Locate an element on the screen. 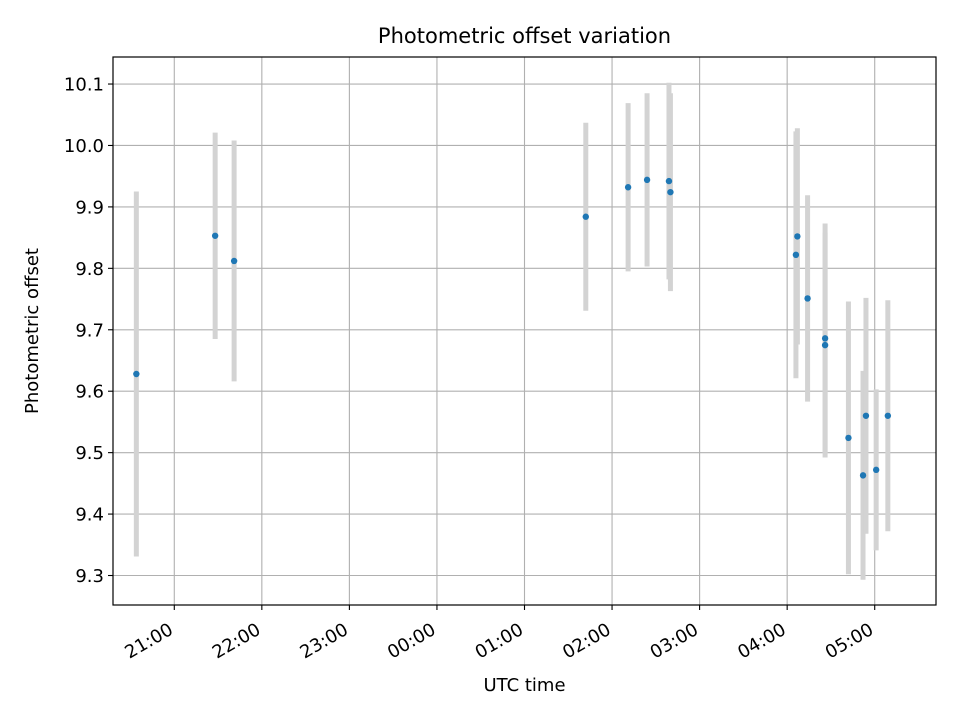  x-axis-label: UTC time is located at coordinates (524, 685).